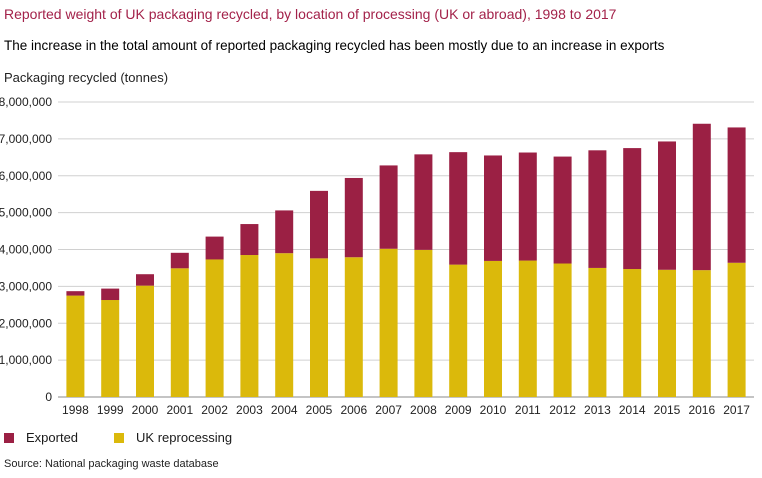 The width and height of the screenshot is (762, 478). Describe the element at coordinates (26, 323) in the screenshot. I see `y-tick-label: 2,000,000` at that location.